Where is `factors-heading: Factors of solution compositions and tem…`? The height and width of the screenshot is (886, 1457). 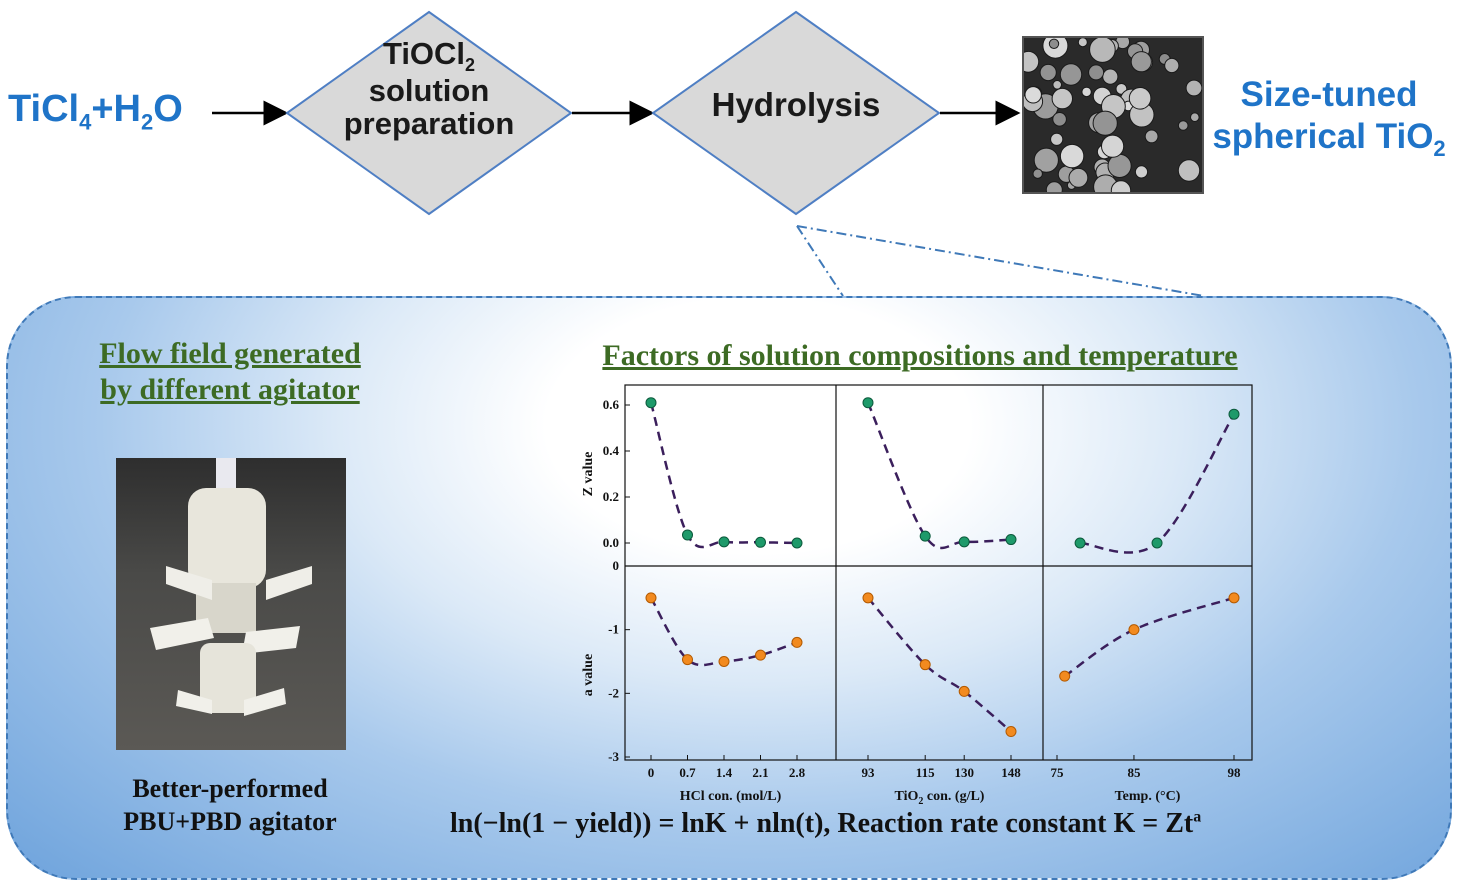
factors-heading: Factors of solution compositions and tem… is located at coordinates (920, 355).